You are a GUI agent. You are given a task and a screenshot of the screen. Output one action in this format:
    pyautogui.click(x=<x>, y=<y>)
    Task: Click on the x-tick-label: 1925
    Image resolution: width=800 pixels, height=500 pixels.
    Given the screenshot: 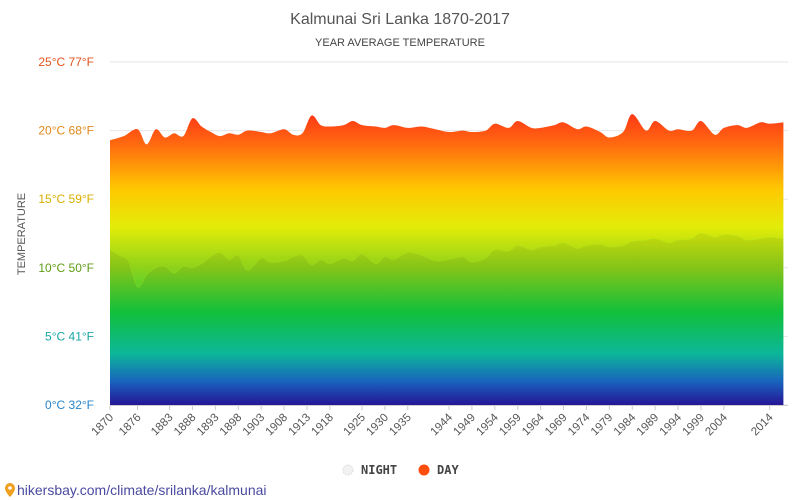 What is the action you would take?
    pyautogui.click(x=354, y=425)
    